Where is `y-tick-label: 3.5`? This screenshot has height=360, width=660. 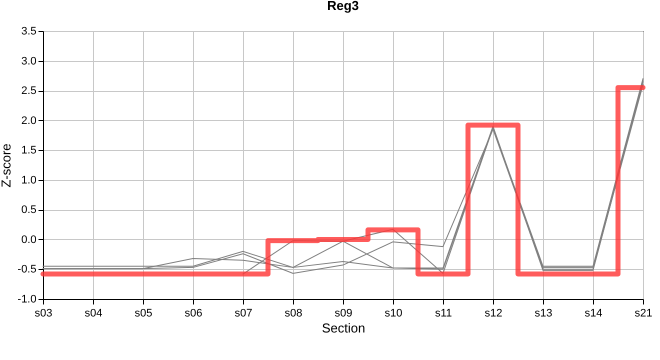
y-tick-label: 3.5 is located at coordinates (28, 32).